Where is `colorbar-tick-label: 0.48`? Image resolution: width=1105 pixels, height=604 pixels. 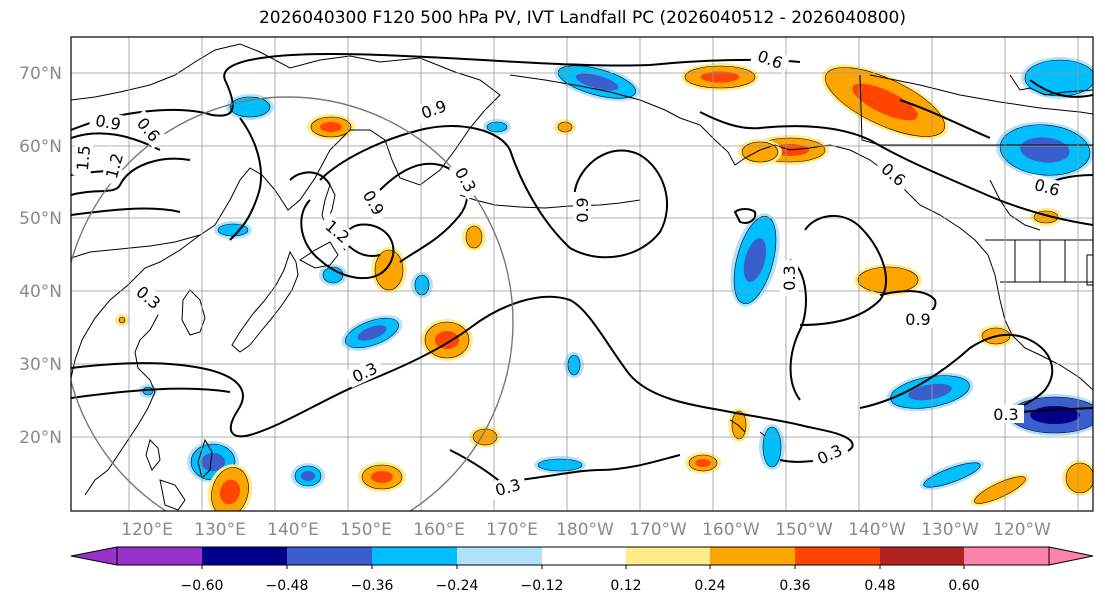 colorbar-tick-label: 0.48 is located at coordinates (879, 586).